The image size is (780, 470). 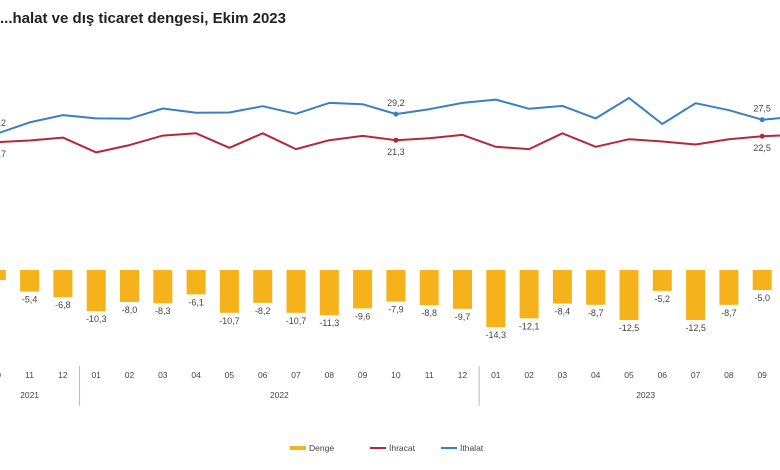 What do you see at coordinates (396, 375) in the screenshot?
I see `x-tick-12: 10` at bounding box center [396, 375].